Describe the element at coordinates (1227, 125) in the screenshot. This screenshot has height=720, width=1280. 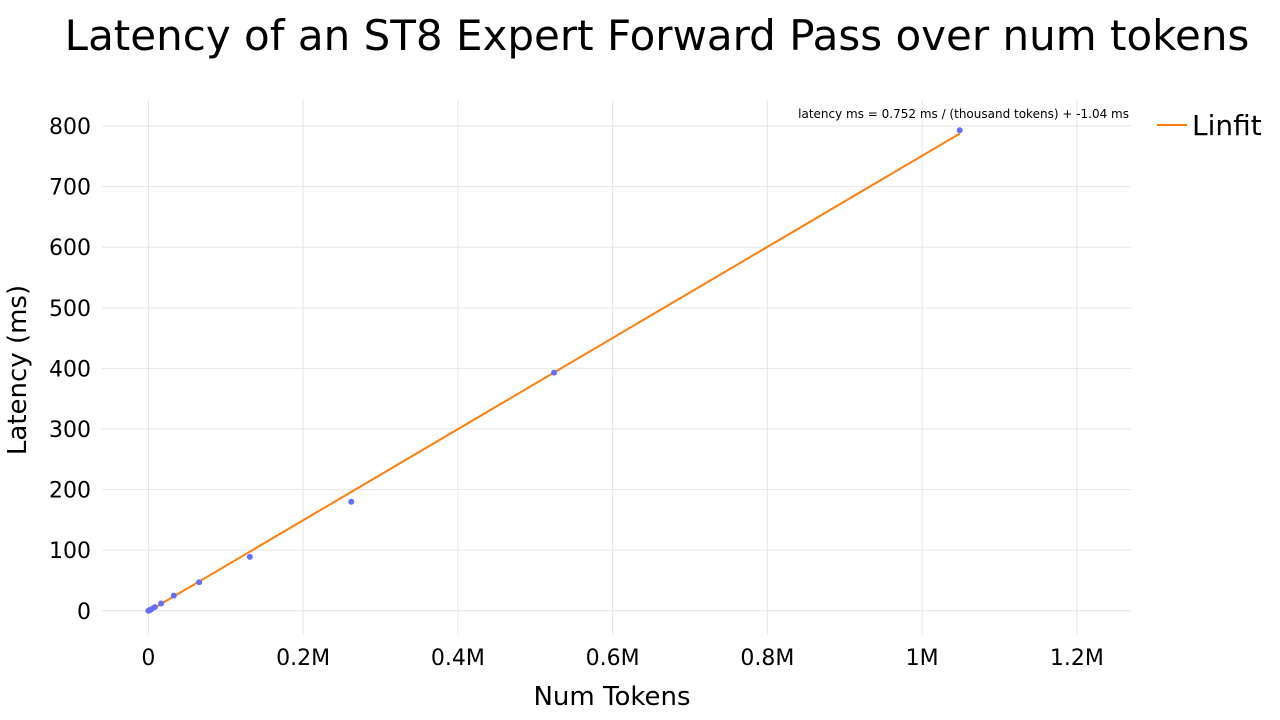
I see `legend-linfit-label: Linfit` at that location.